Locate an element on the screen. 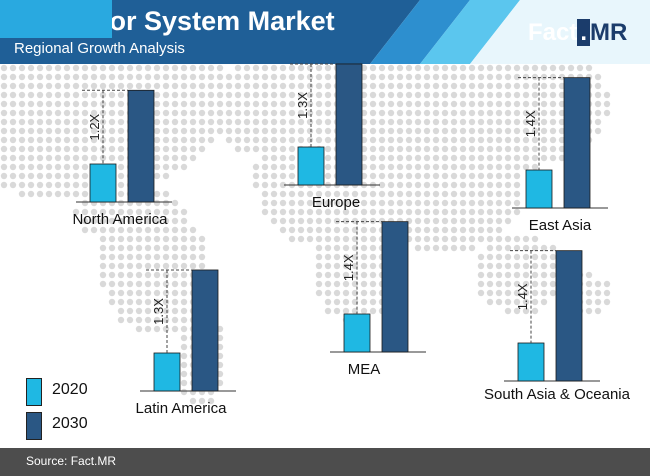 The height and width of the screenshot is (476, 650). bar-2030 is located at coordinates (205, 330).